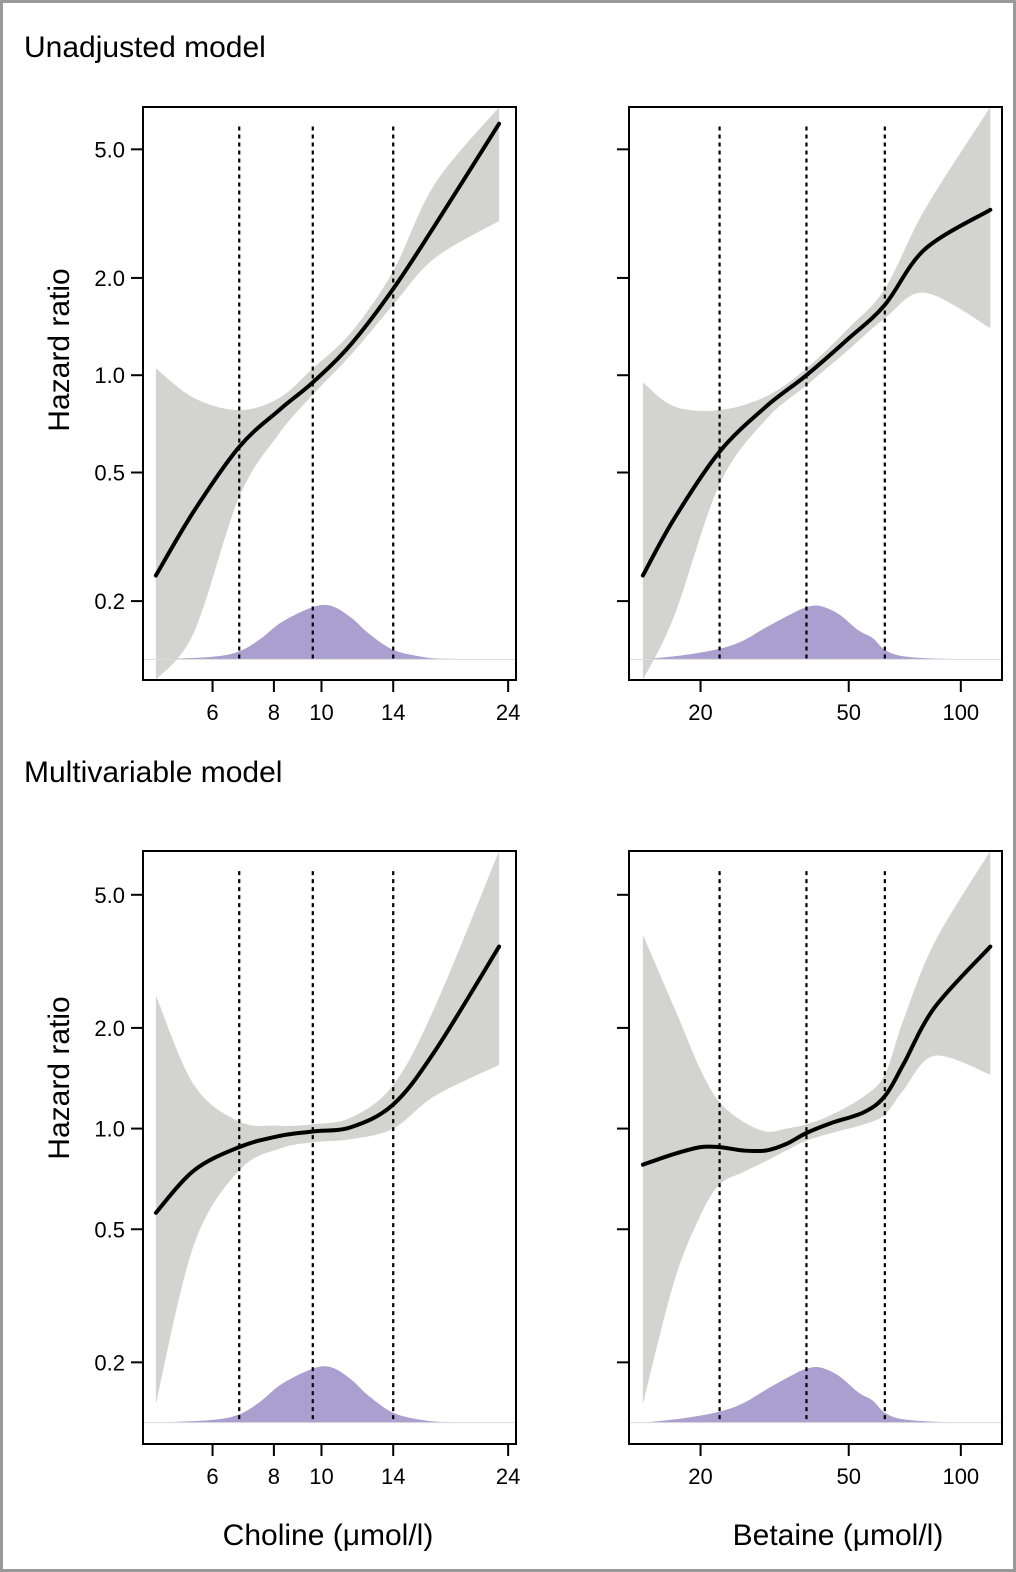  What do you see at coordinates (145, 47) in the screenshot?
I see `section-title-unadjusted: Unadjusted model` at bounding box center [145, 47].